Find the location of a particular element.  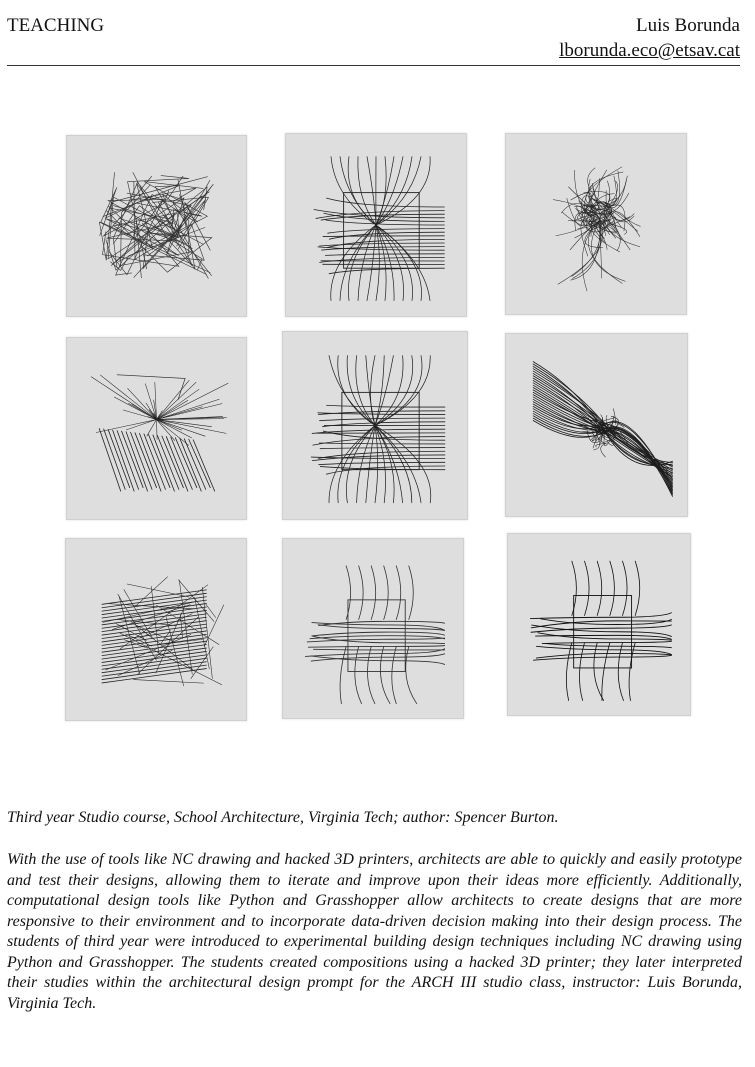

drawing-8-image is located at coordinates (373, 628).